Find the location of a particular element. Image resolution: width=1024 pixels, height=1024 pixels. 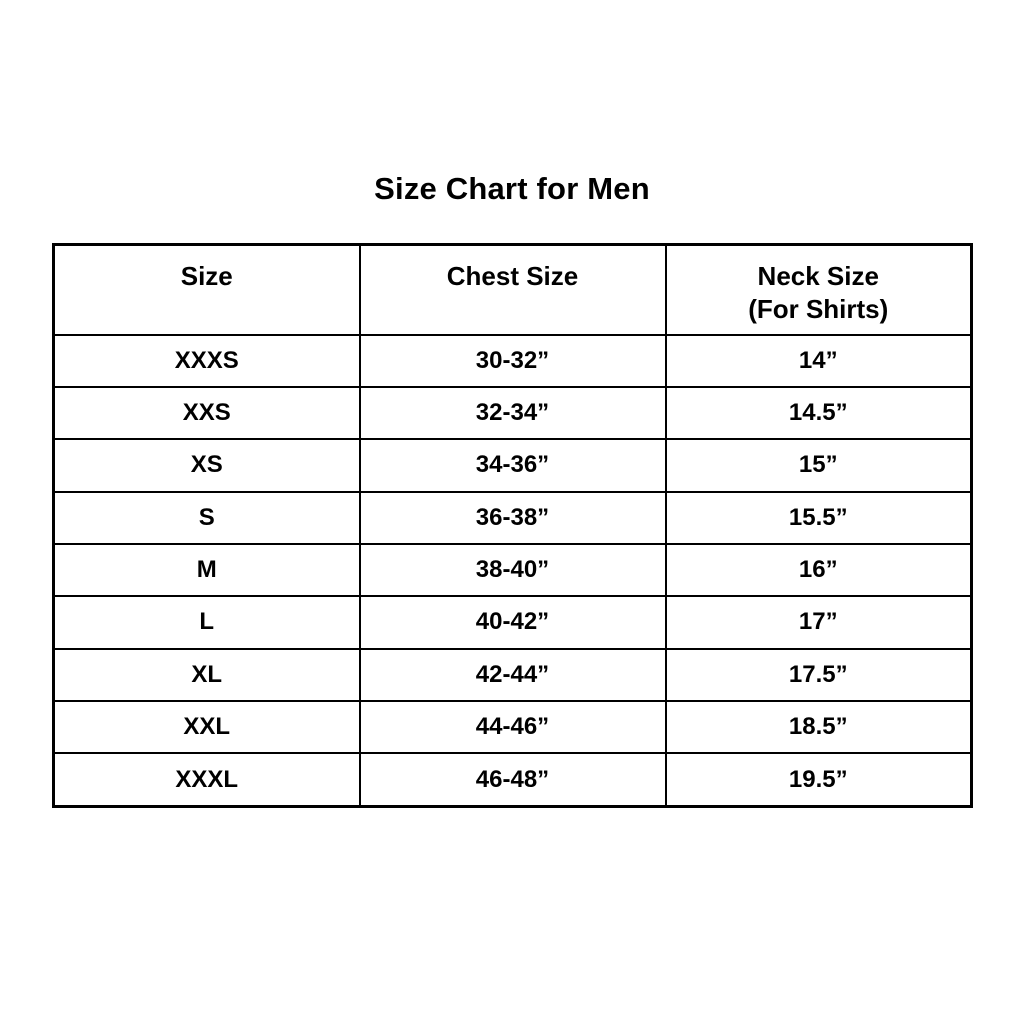

chest-size-cell: 40-42” is located at coordinates (512, 622).